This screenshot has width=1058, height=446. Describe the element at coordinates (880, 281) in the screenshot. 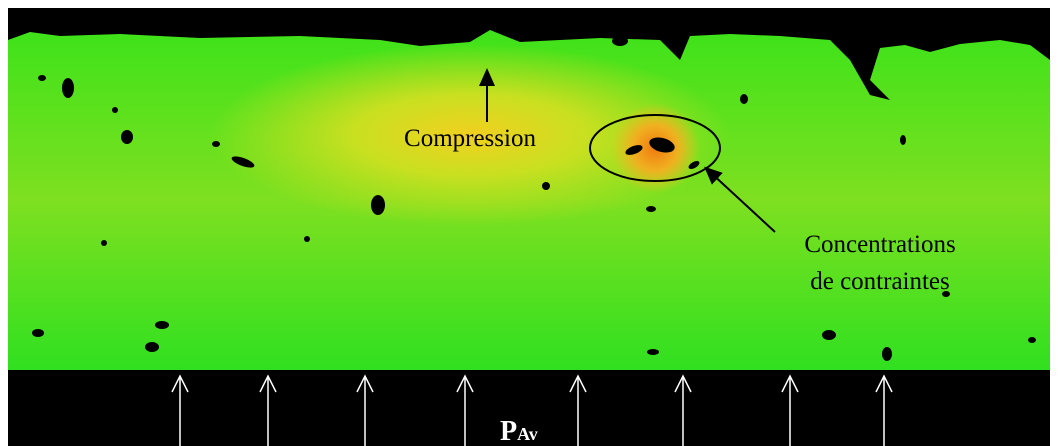

I see `concentration-label: de contraintes` at that location.